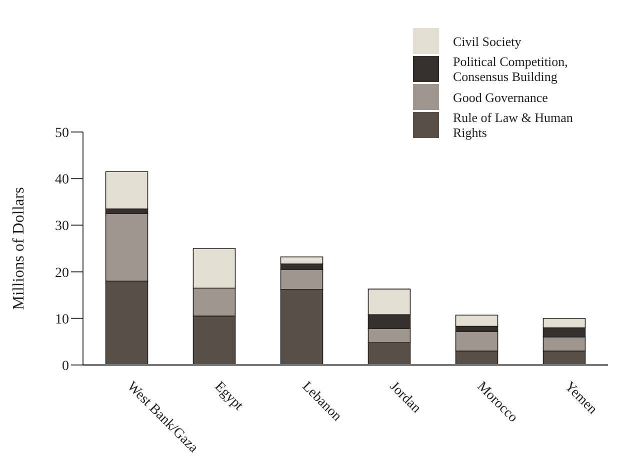 This screenshot has height=465, width=618. I want to click on y-tick-label: 20, so click(62, 273).